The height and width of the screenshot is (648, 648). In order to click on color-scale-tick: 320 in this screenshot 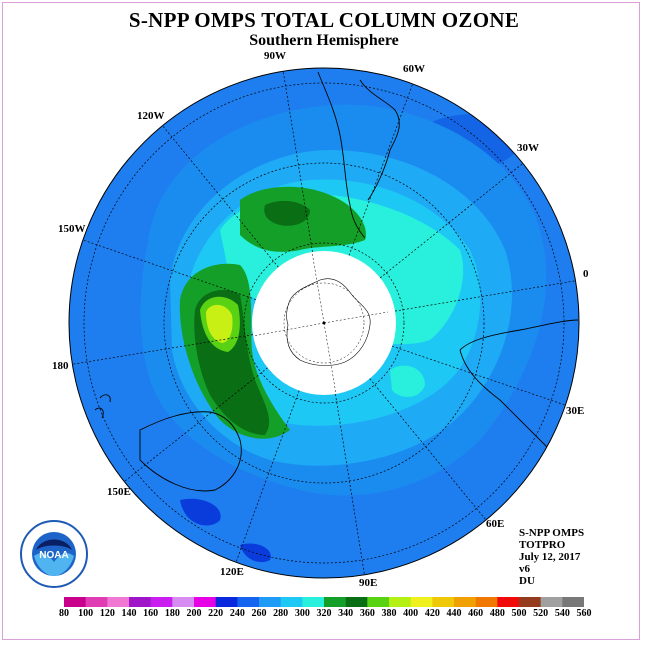, I will do `click(324, 613)`.